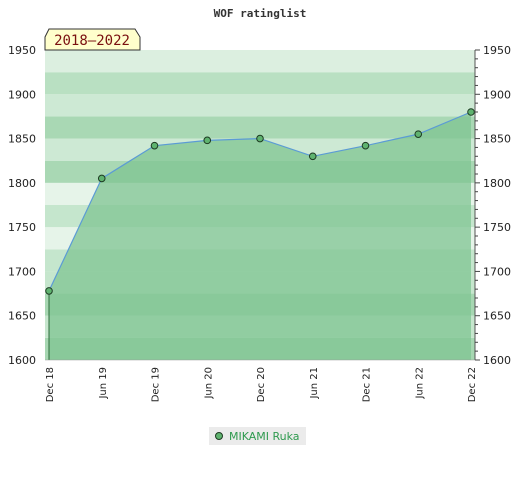  Describe the element at coordinates (497, 183) in the screenshot. I see `y-tick-label-right: 1800` at that location.